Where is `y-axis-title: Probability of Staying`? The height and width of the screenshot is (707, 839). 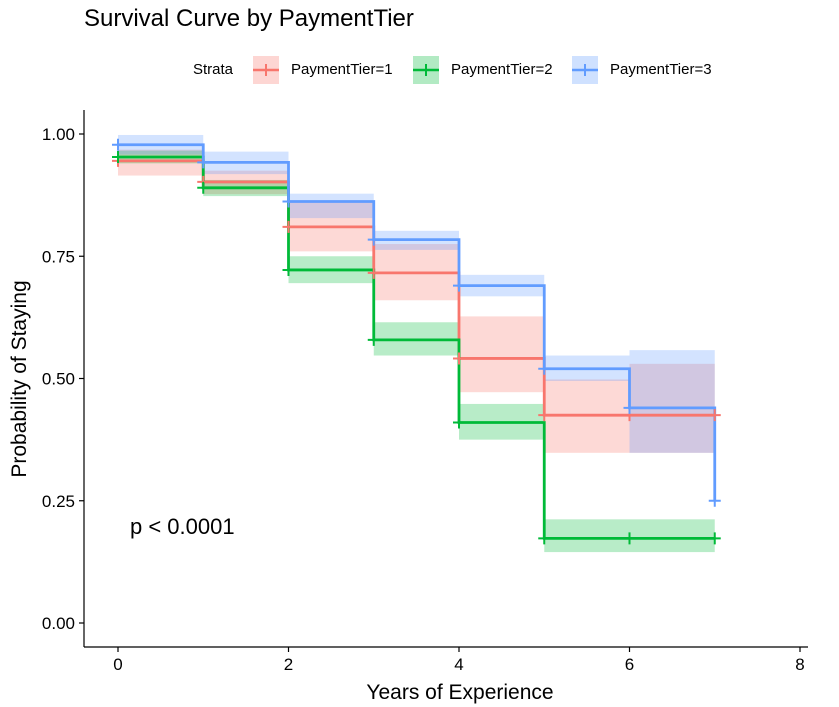 y-axis-title: Probability of Staying is located at coordinates (19, 378).